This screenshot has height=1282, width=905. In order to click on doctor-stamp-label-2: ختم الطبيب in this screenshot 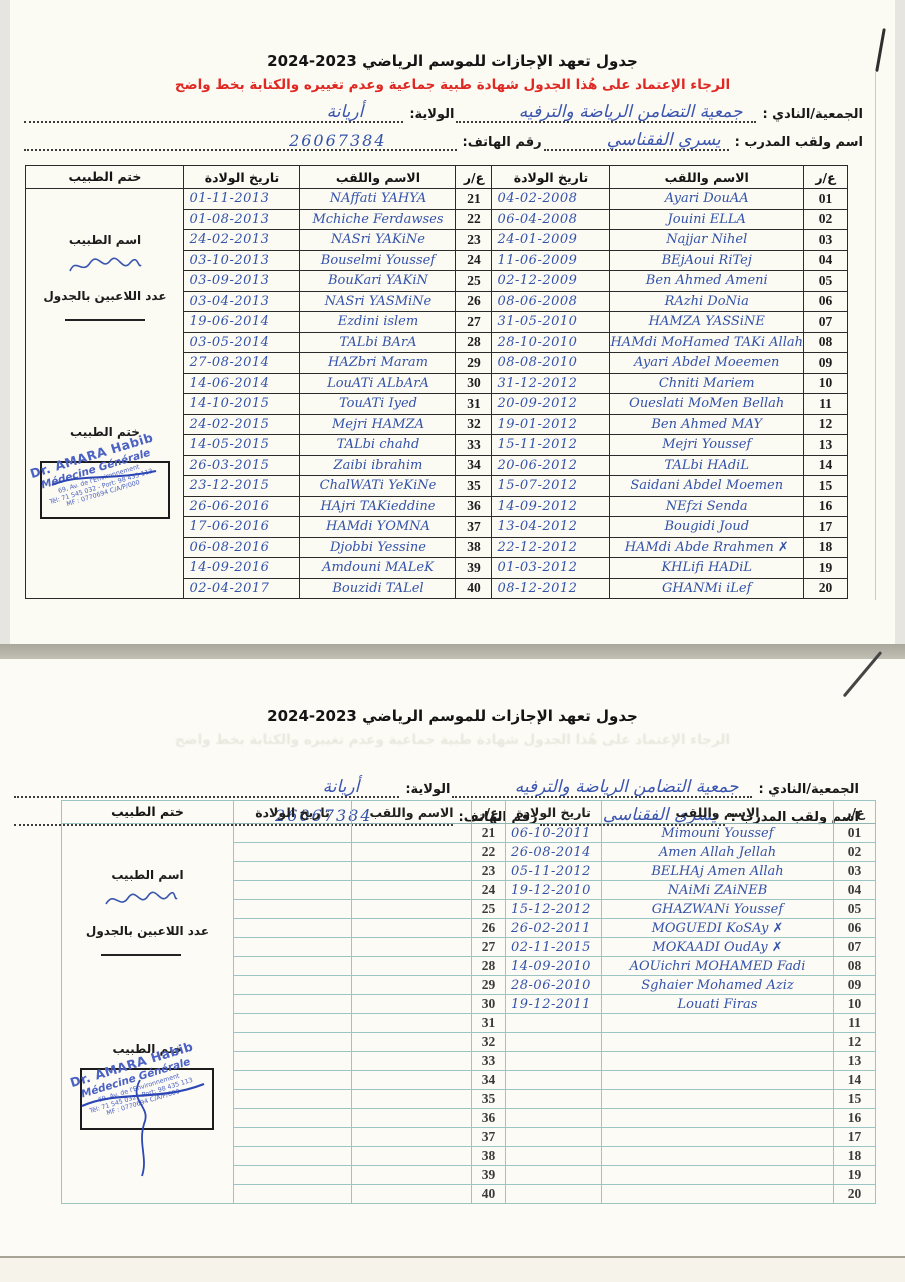, I will do `click(147, 1049)`.